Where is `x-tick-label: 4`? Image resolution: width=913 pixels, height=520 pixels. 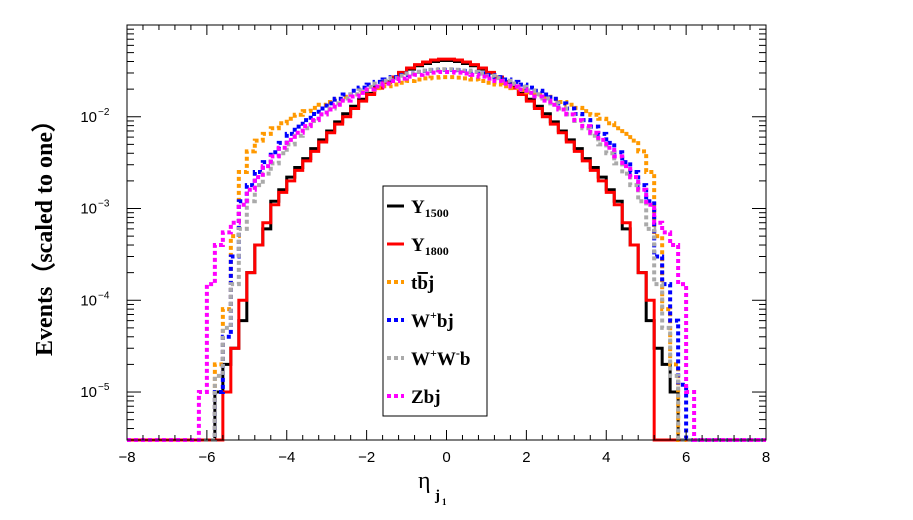 x-tick-label: 4 is located at coordinates (606, 457).